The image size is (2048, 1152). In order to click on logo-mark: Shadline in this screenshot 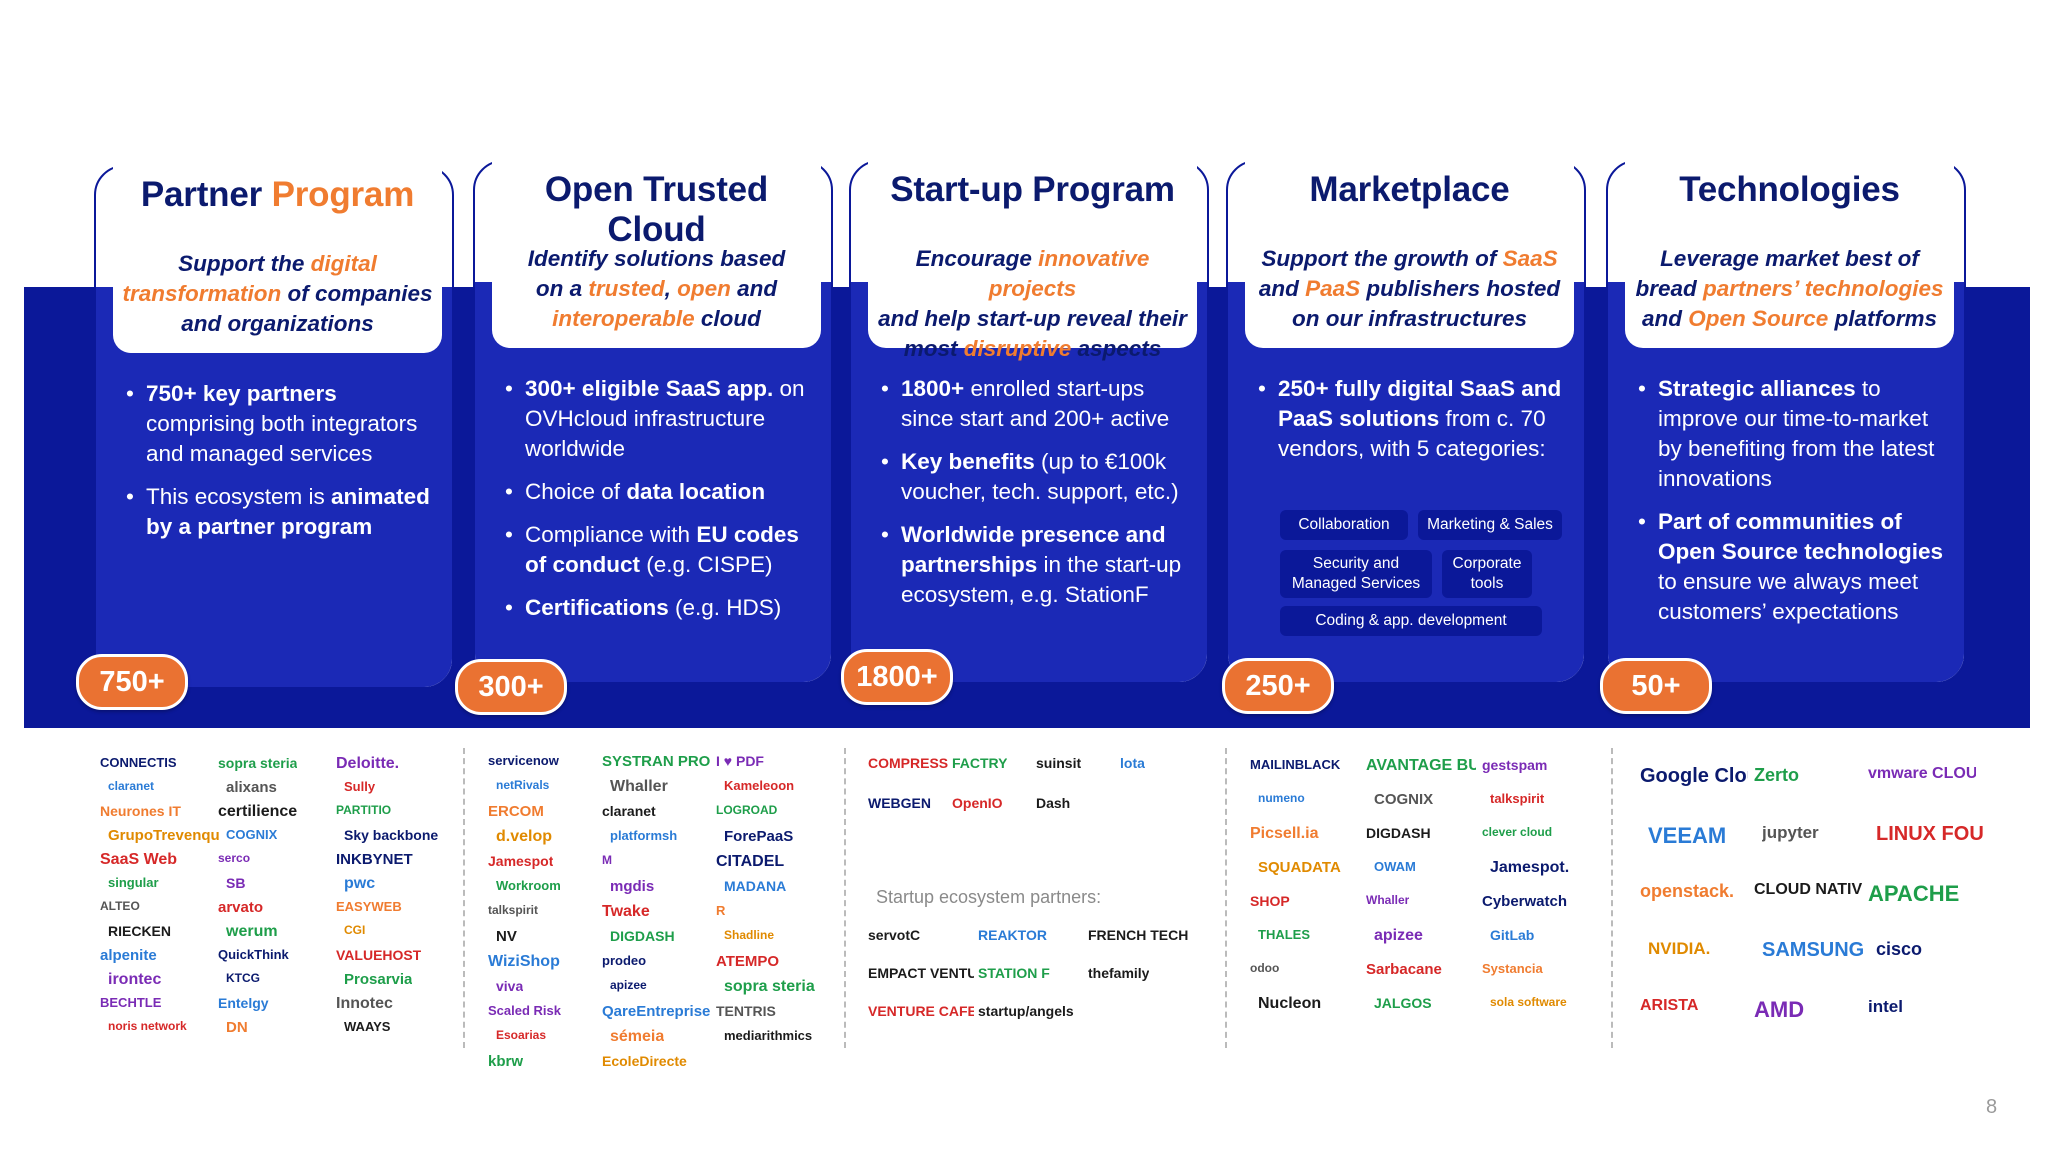, I will do `click(749, 935)`.